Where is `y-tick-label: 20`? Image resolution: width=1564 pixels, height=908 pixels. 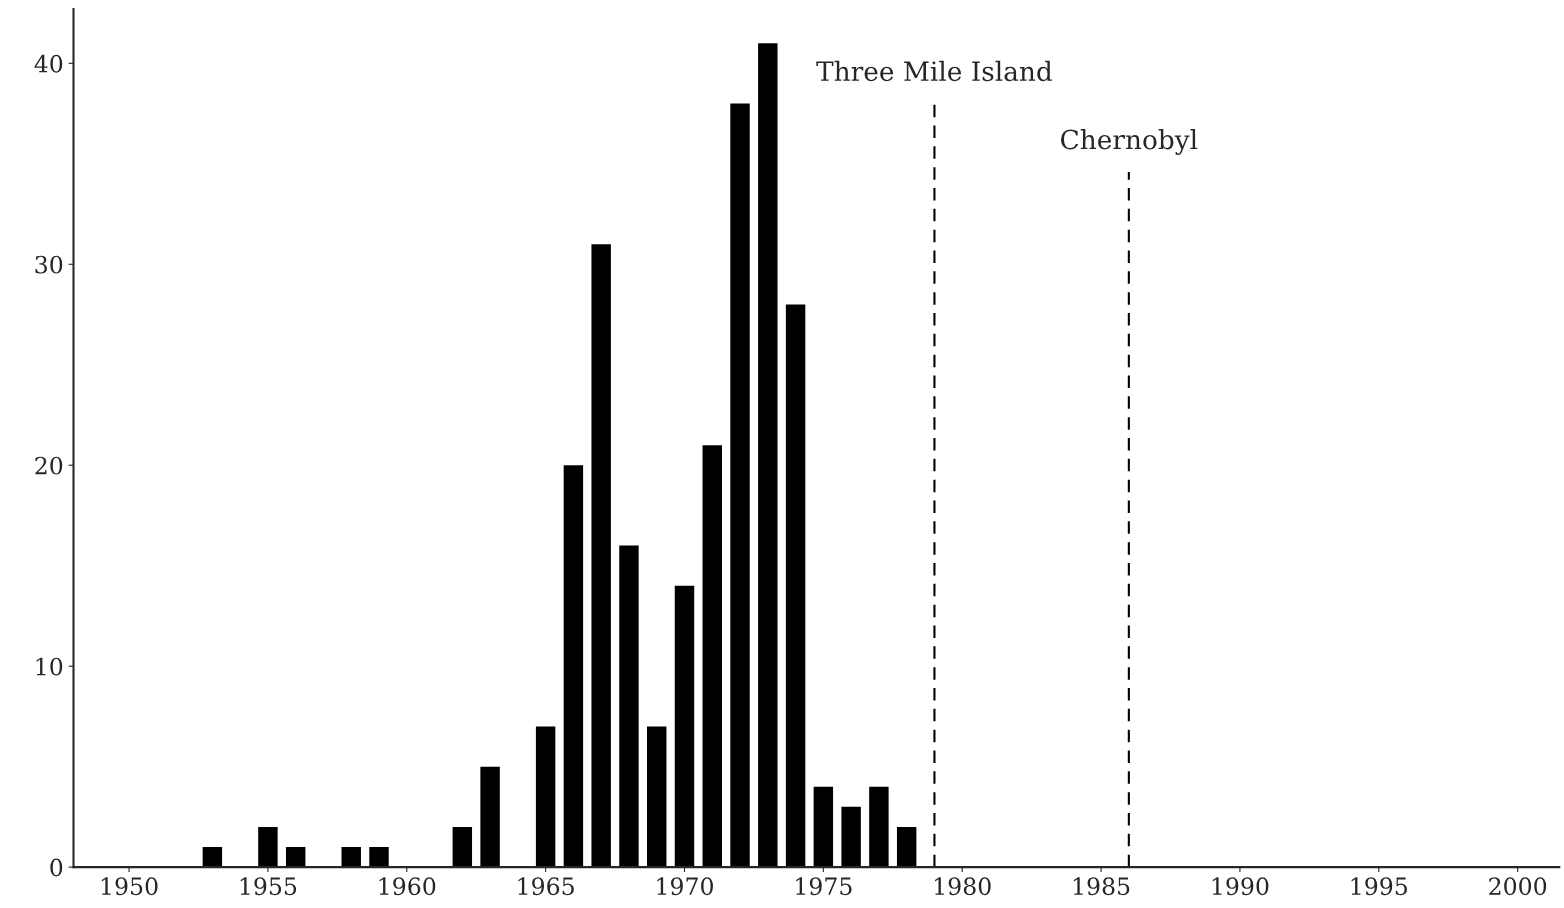
y-tick-label: 20 is located at coordinates (49, 465).